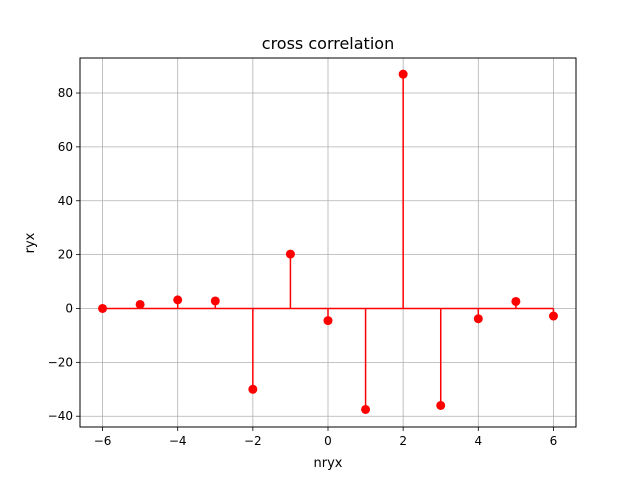  What do you see at coordinates (328, 463) in the screenshot?
I see `x-axis-label: nryx` at bounding box center [328, 463].